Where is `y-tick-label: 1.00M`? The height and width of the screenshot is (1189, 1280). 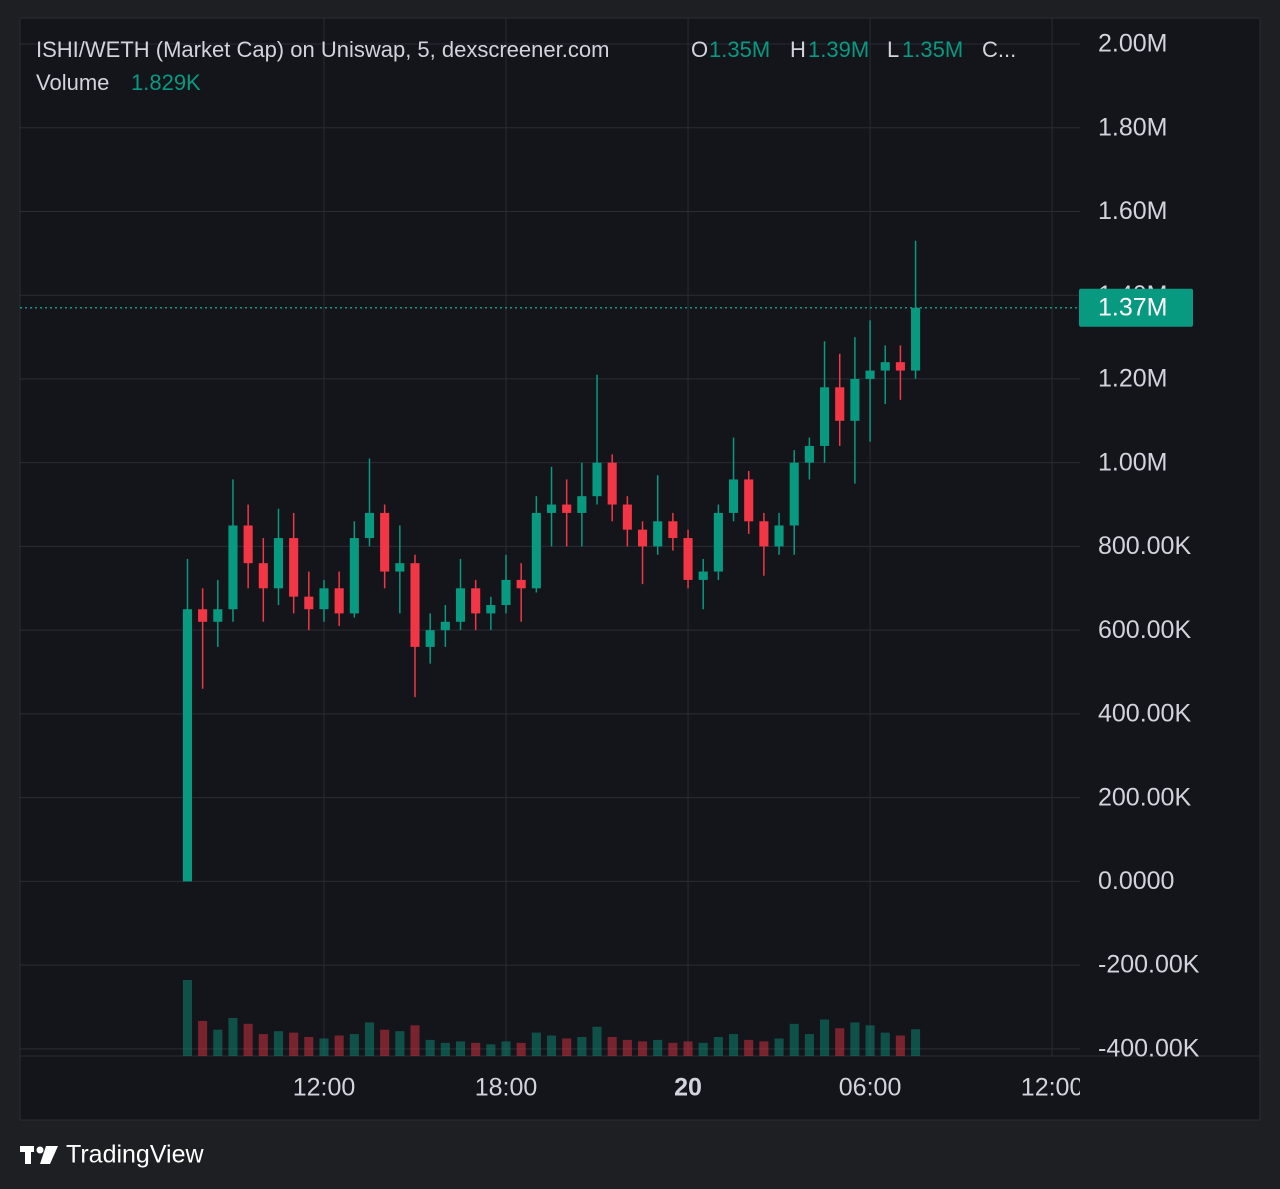 y-tick-label: 1.00M is located at coordinates (1132, 462).